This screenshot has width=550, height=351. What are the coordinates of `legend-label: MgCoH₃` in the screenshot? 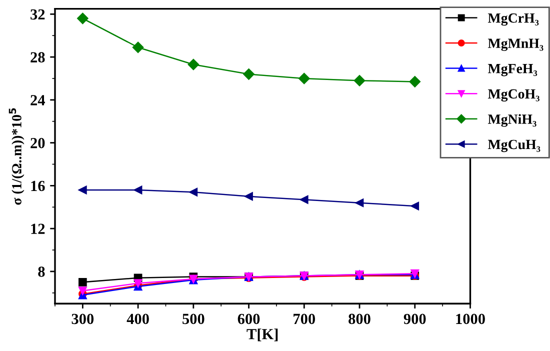 It's located at (514, 95).